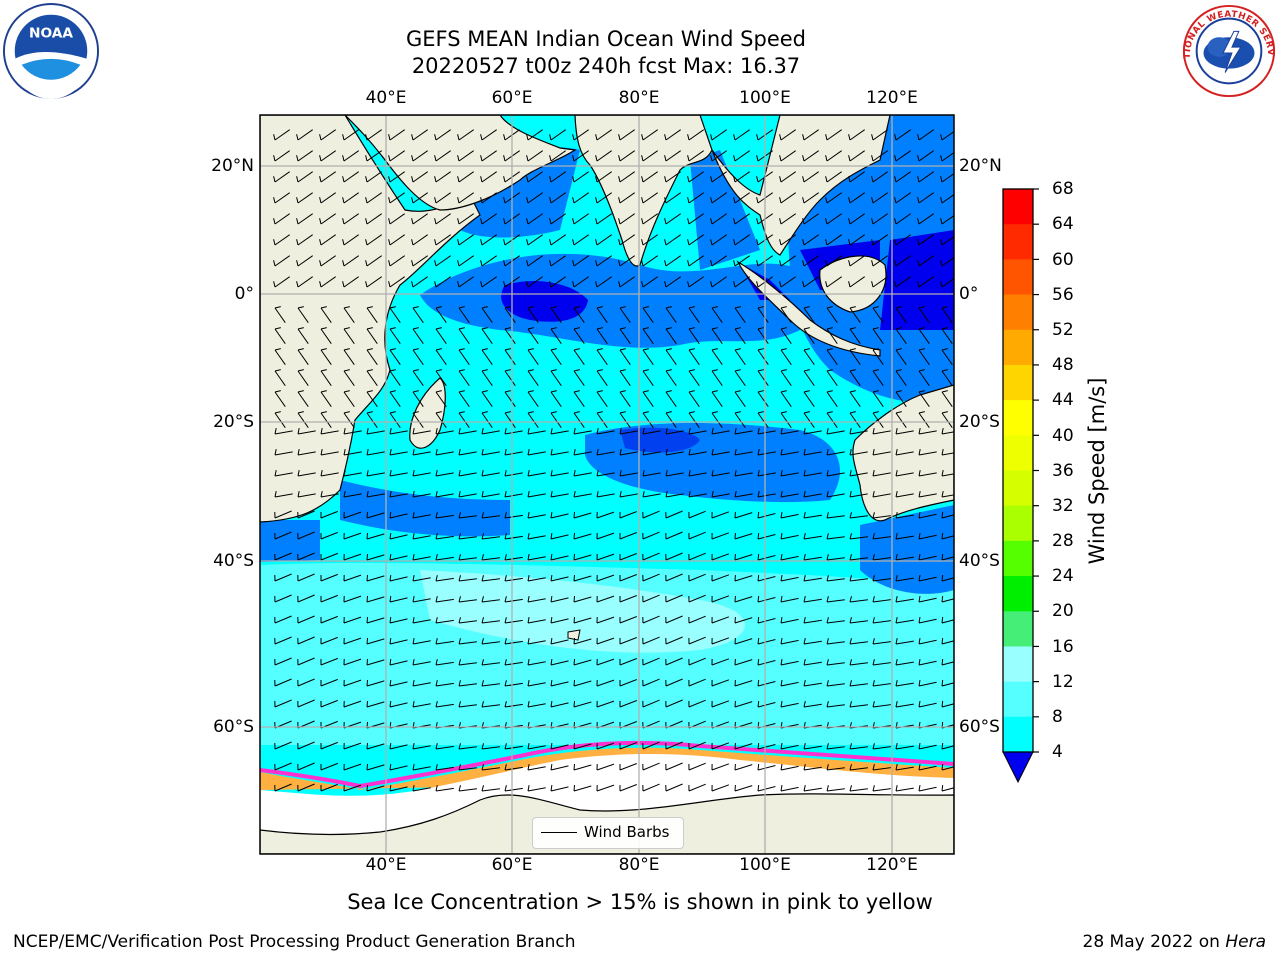  What do you see at coordinates (808, 308) in the screenshot?
I see `sumatra-java-land` at bounding box center [808, 308].